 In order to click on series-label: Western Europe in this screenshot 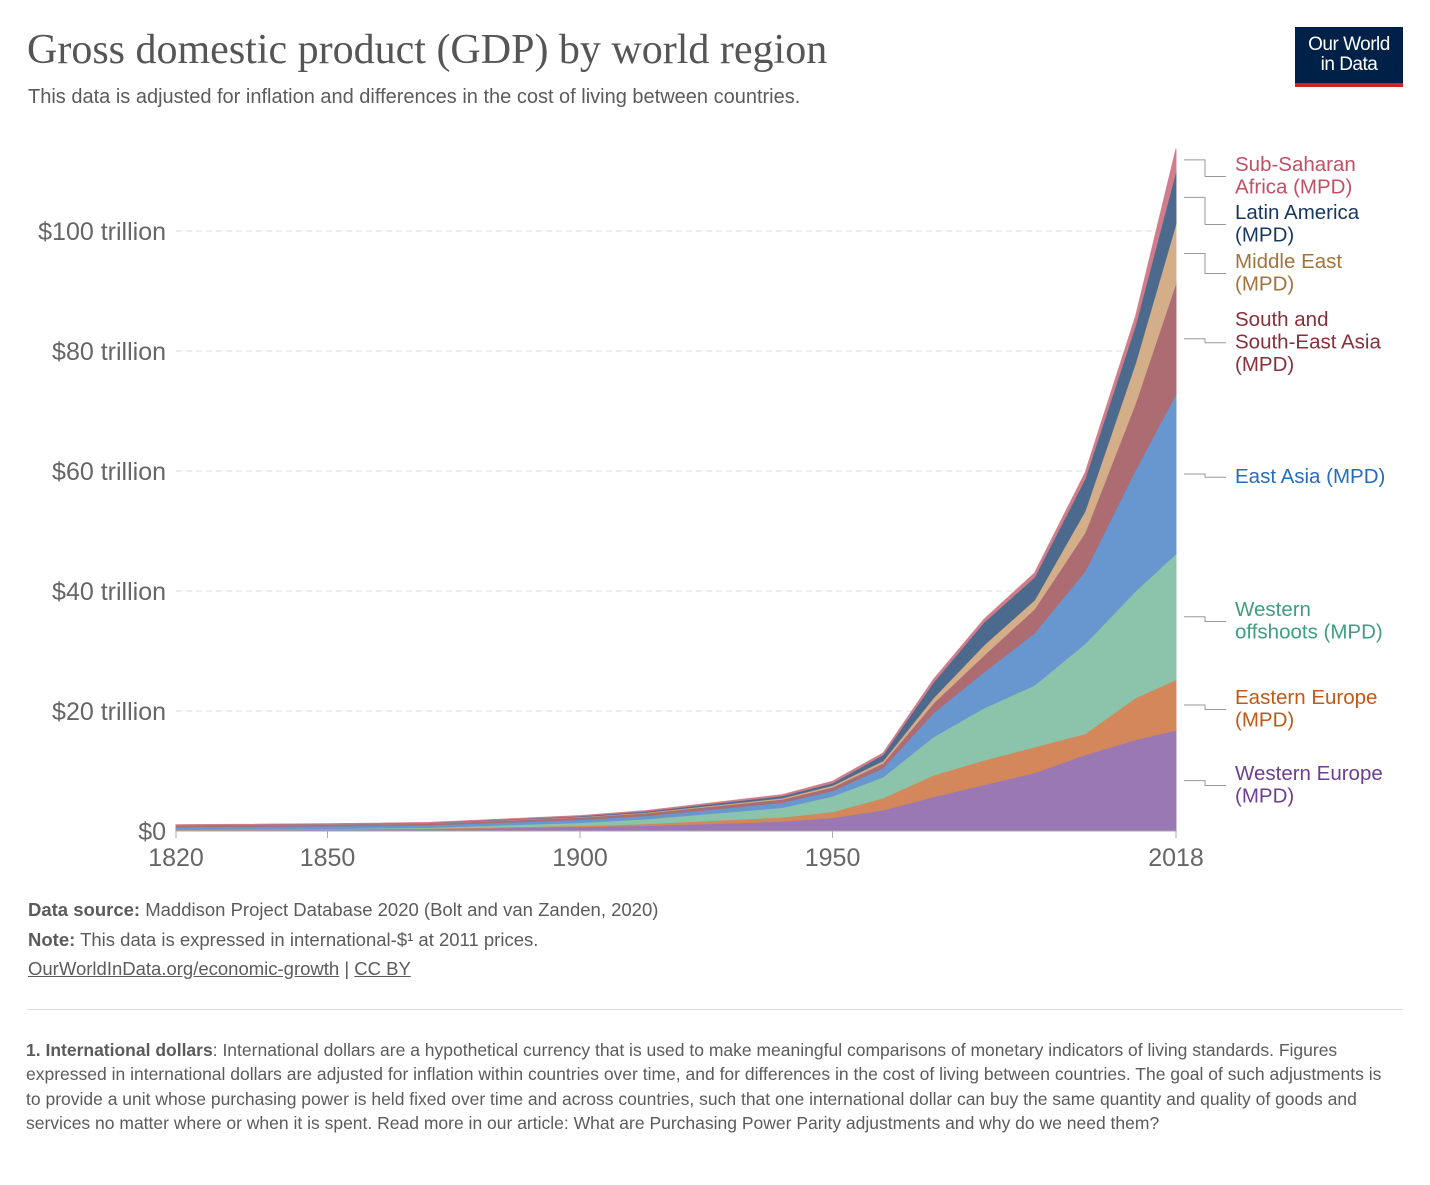, I will do `click(1309, 773)`.